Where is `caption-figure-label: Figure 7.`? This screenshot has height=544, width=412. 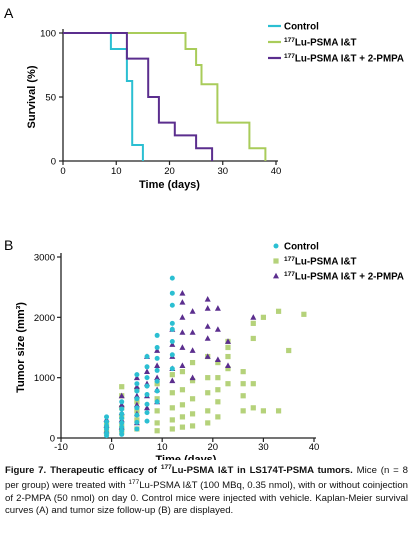
caption-figure-label: Figure 7. is located at coordinates (26, 471).